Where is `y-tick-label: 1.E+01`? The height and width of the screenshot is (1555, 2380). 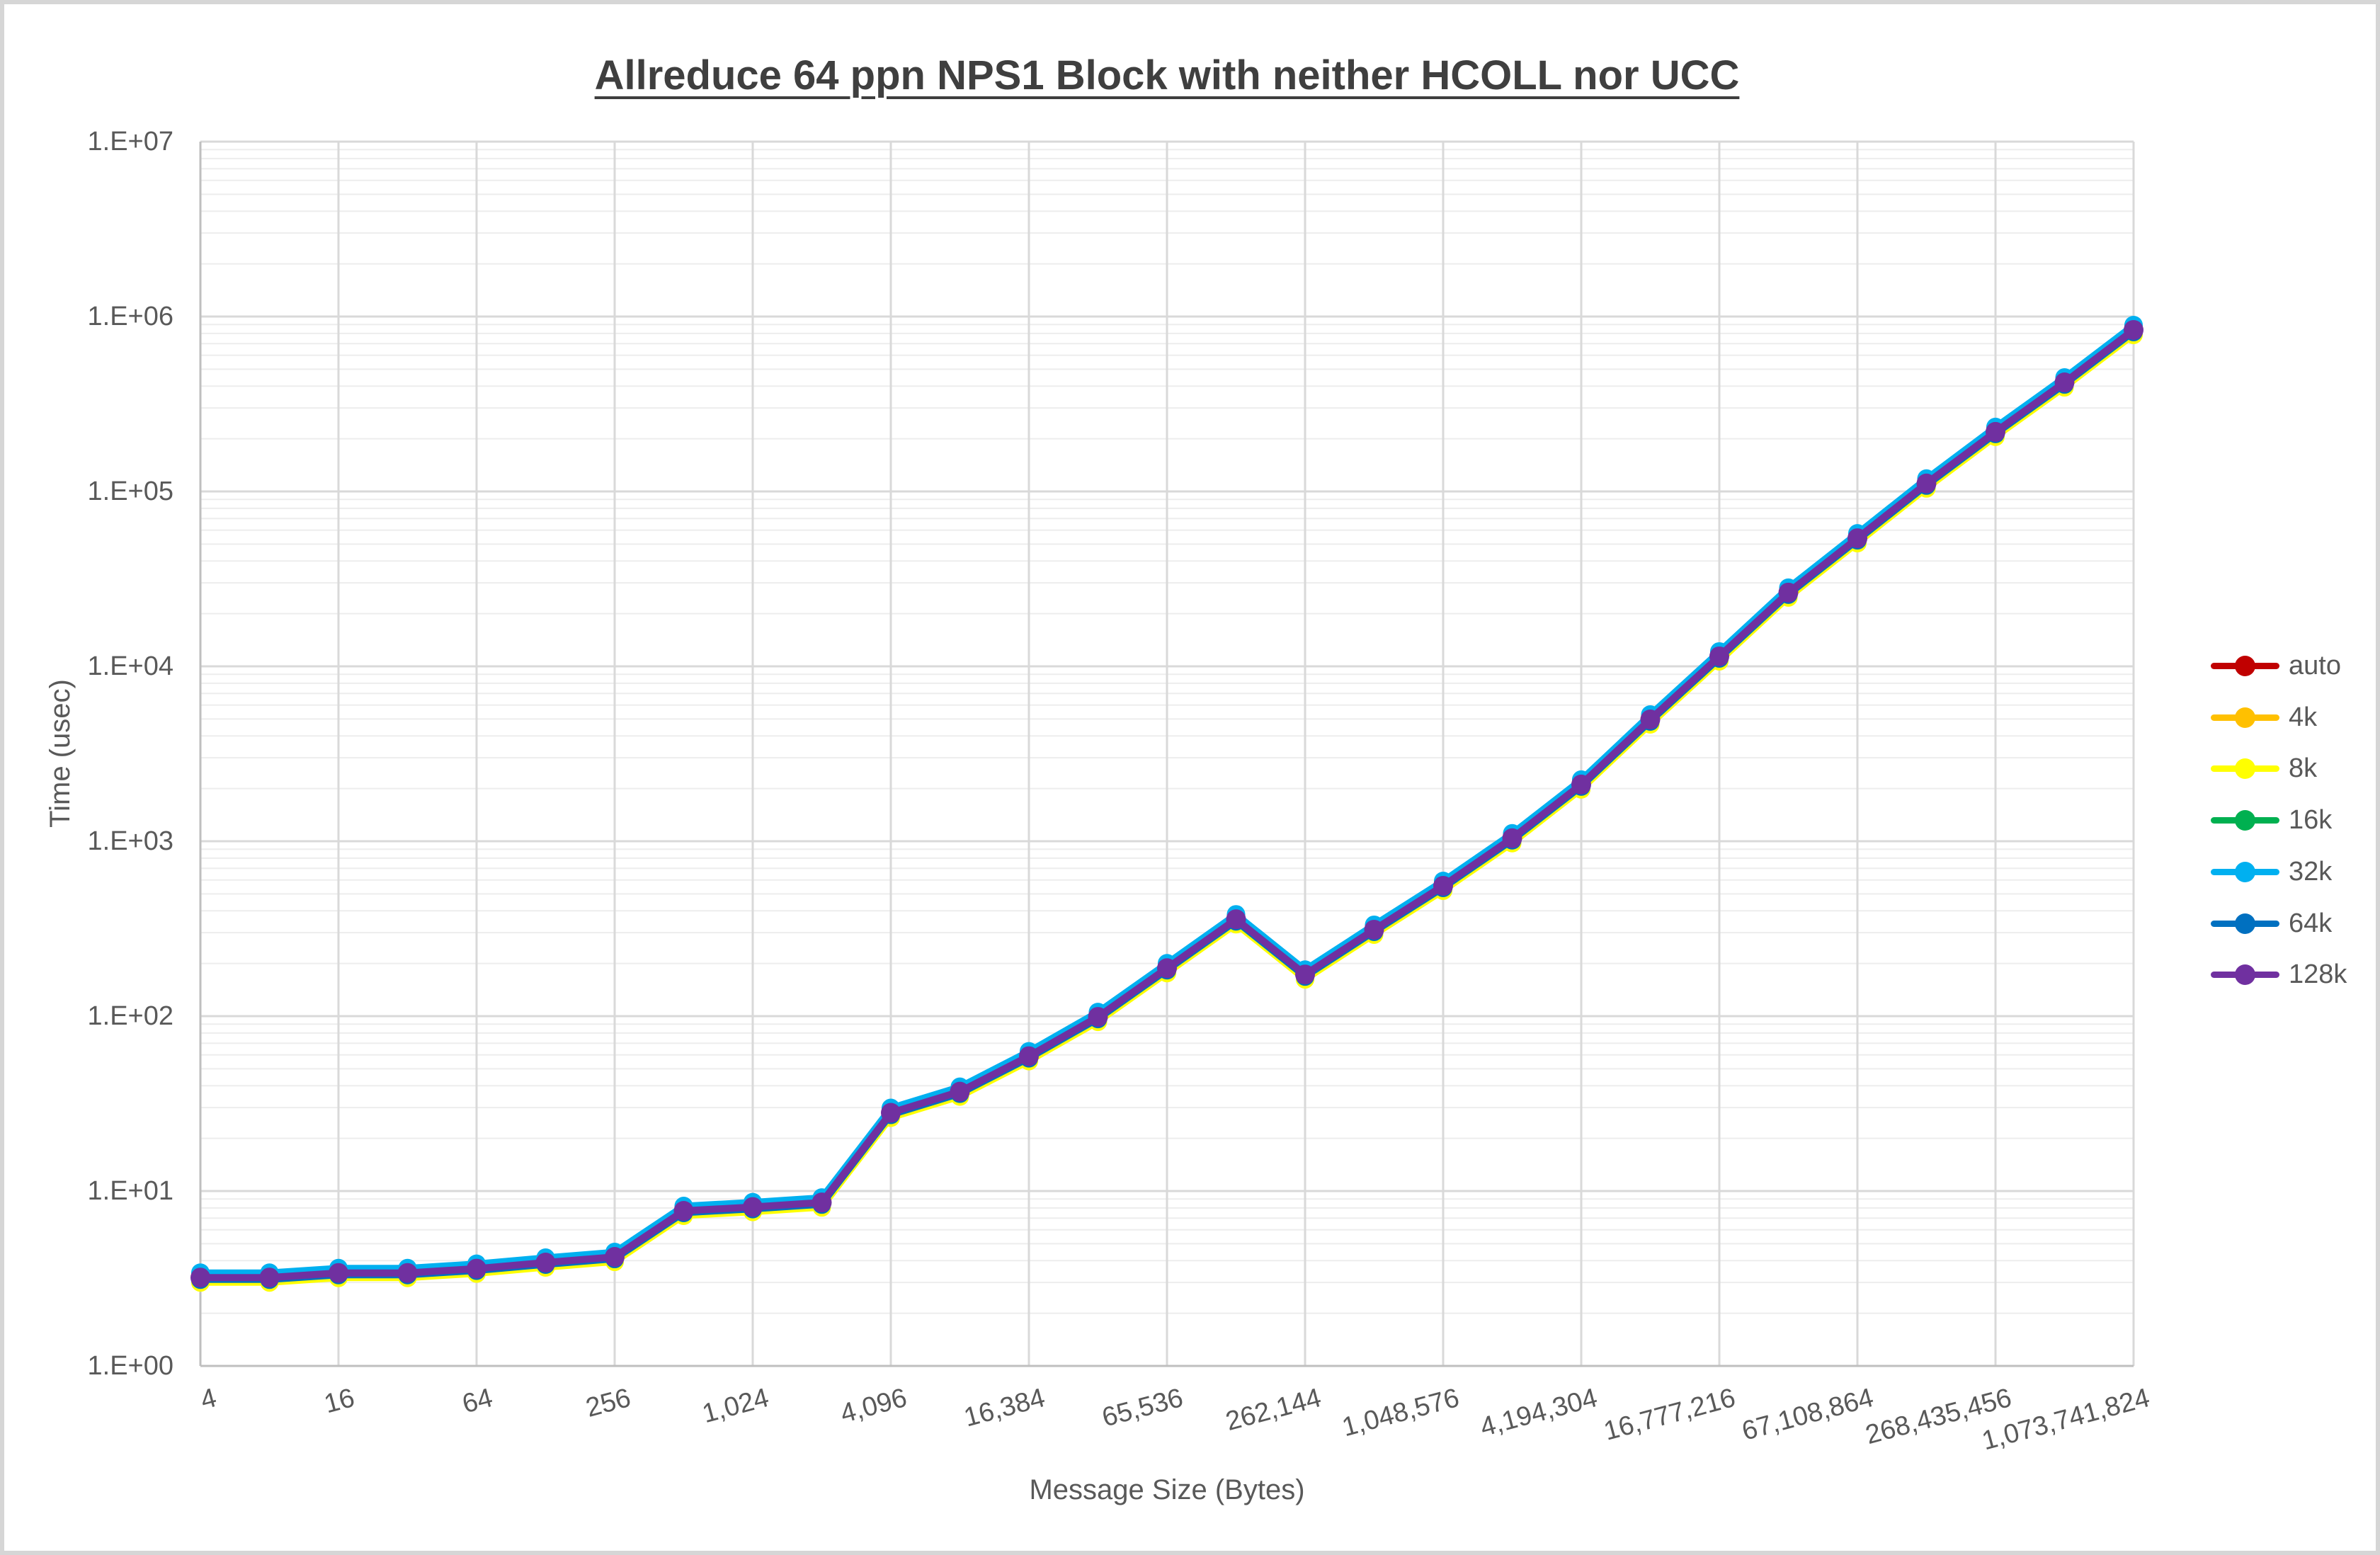 y-tick-label: 1.E+01 is located at coordinates (130, 1191).